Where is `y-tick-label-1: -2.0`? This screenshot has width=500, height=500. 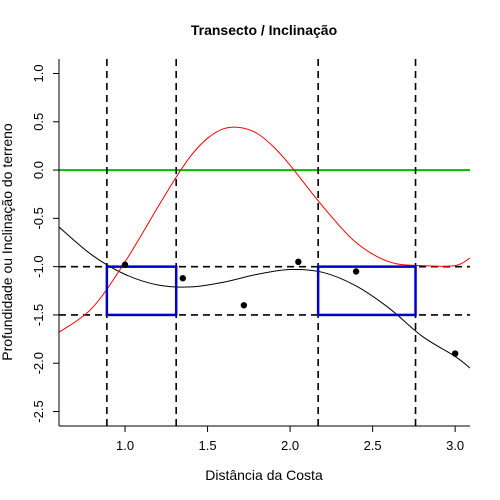 y-tick-label-1: -2.0 is located at coordinates (38, 363).